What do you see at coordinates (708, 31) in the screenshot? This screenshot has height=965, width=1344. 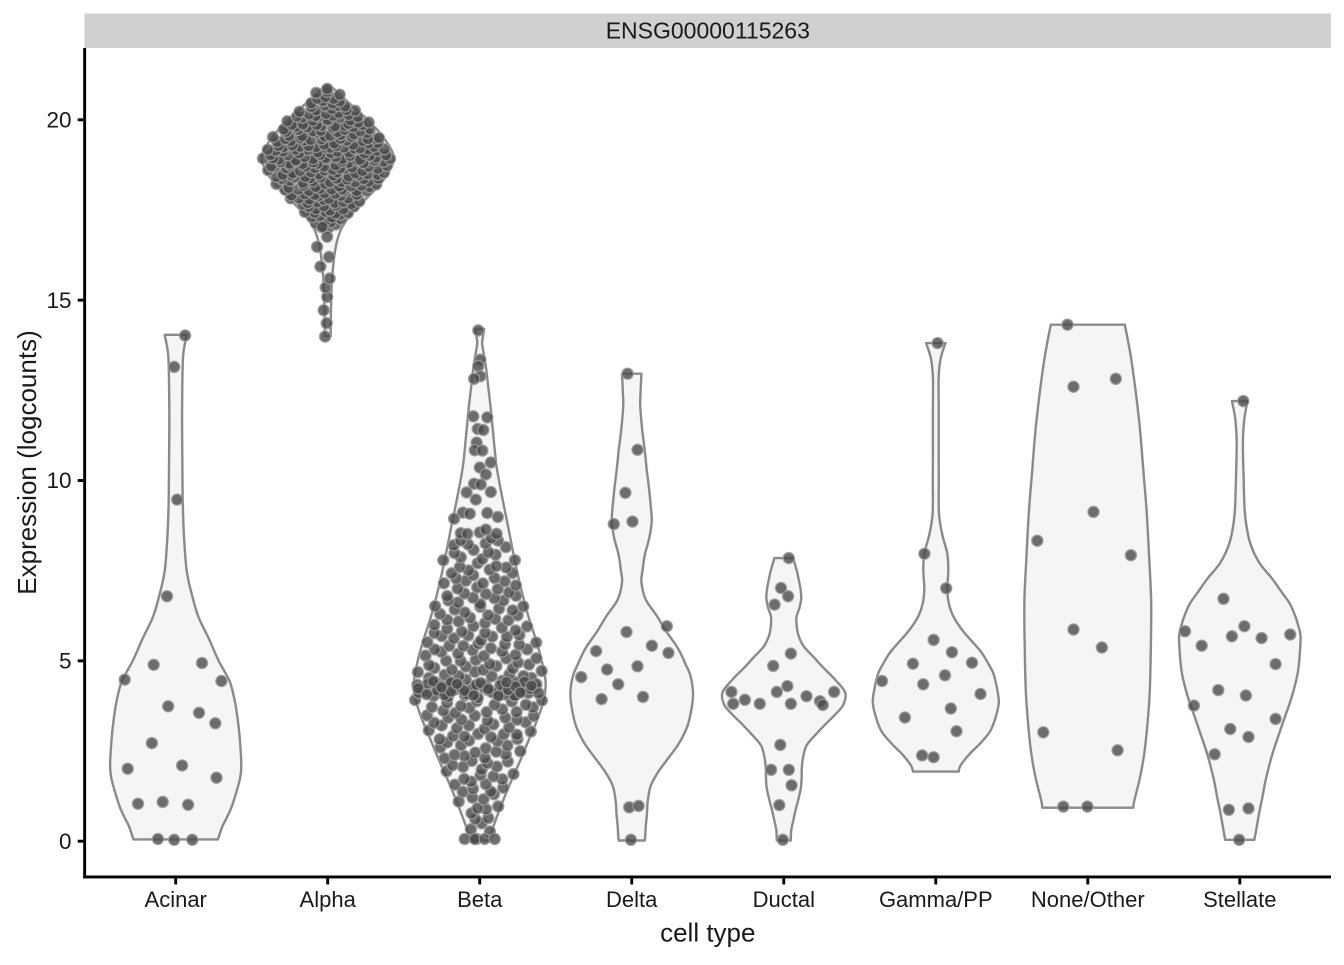 I see `svg-text: ENSG00000115263` at bounding box center [708, 31].